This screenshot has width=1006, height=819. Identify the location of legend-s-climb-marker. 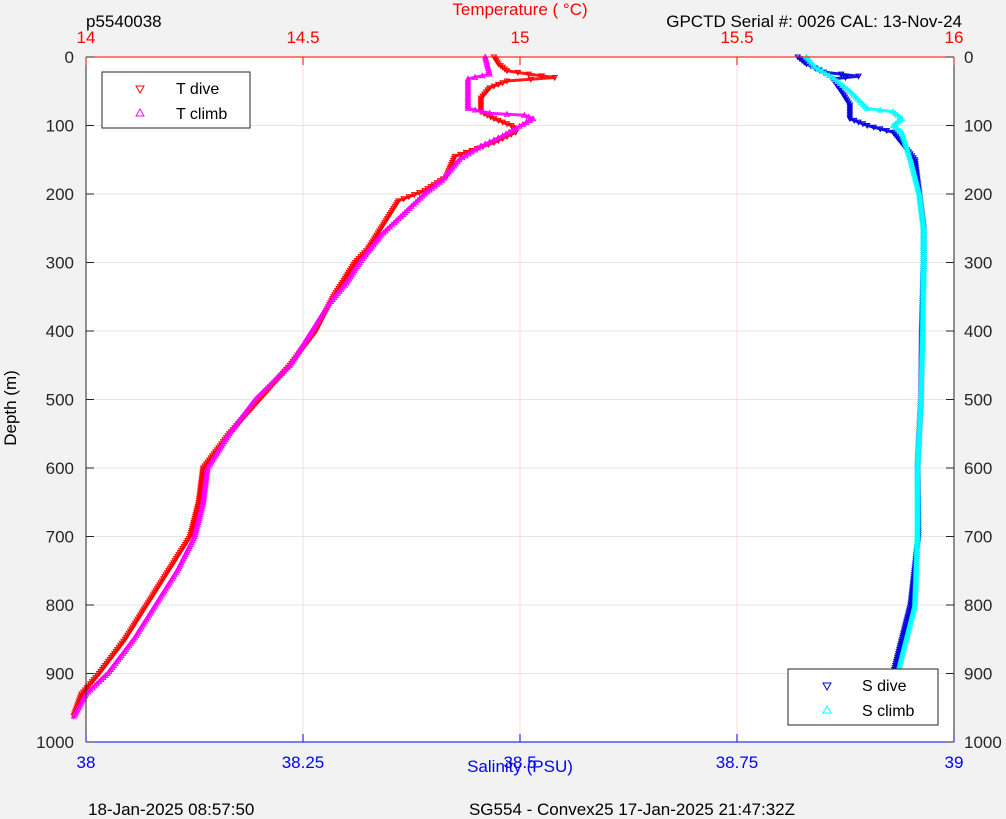
(827, 709).